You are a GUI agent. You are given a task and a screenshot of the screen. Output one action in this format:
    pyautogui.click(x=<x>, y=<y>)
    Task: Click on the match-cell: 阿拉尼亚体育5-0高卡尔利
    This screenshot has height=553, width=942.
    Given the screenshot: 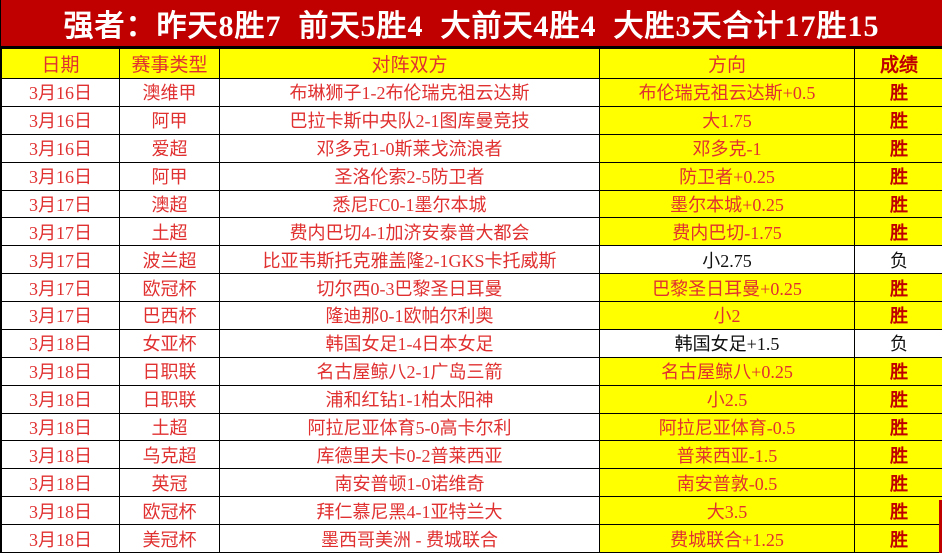 What is the action you would take?
    pyautogui.click(x=409, y=427)
    